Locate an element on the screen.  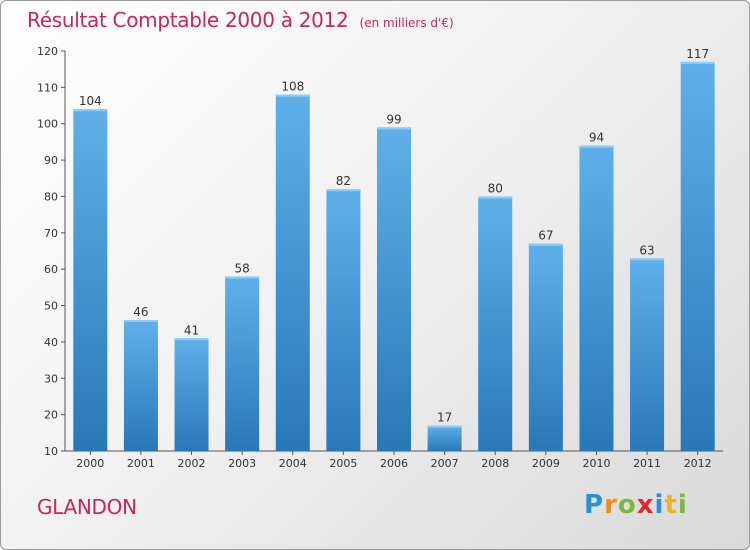
y-tick-label: 50 is located at coordinates (51, 306).